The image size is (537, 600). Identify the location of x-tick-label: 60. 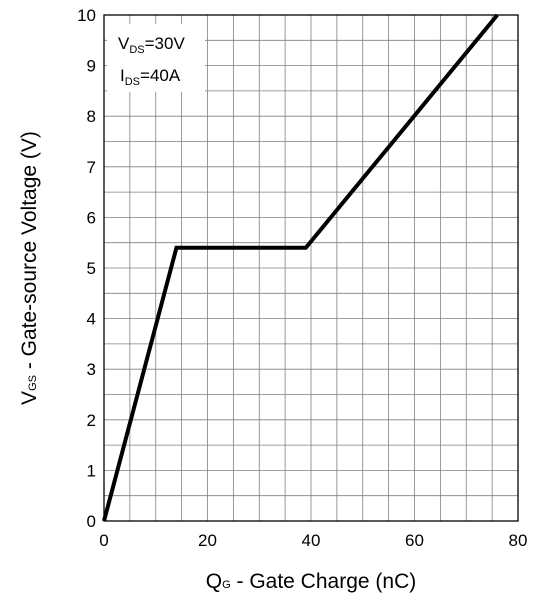
(414, 540).